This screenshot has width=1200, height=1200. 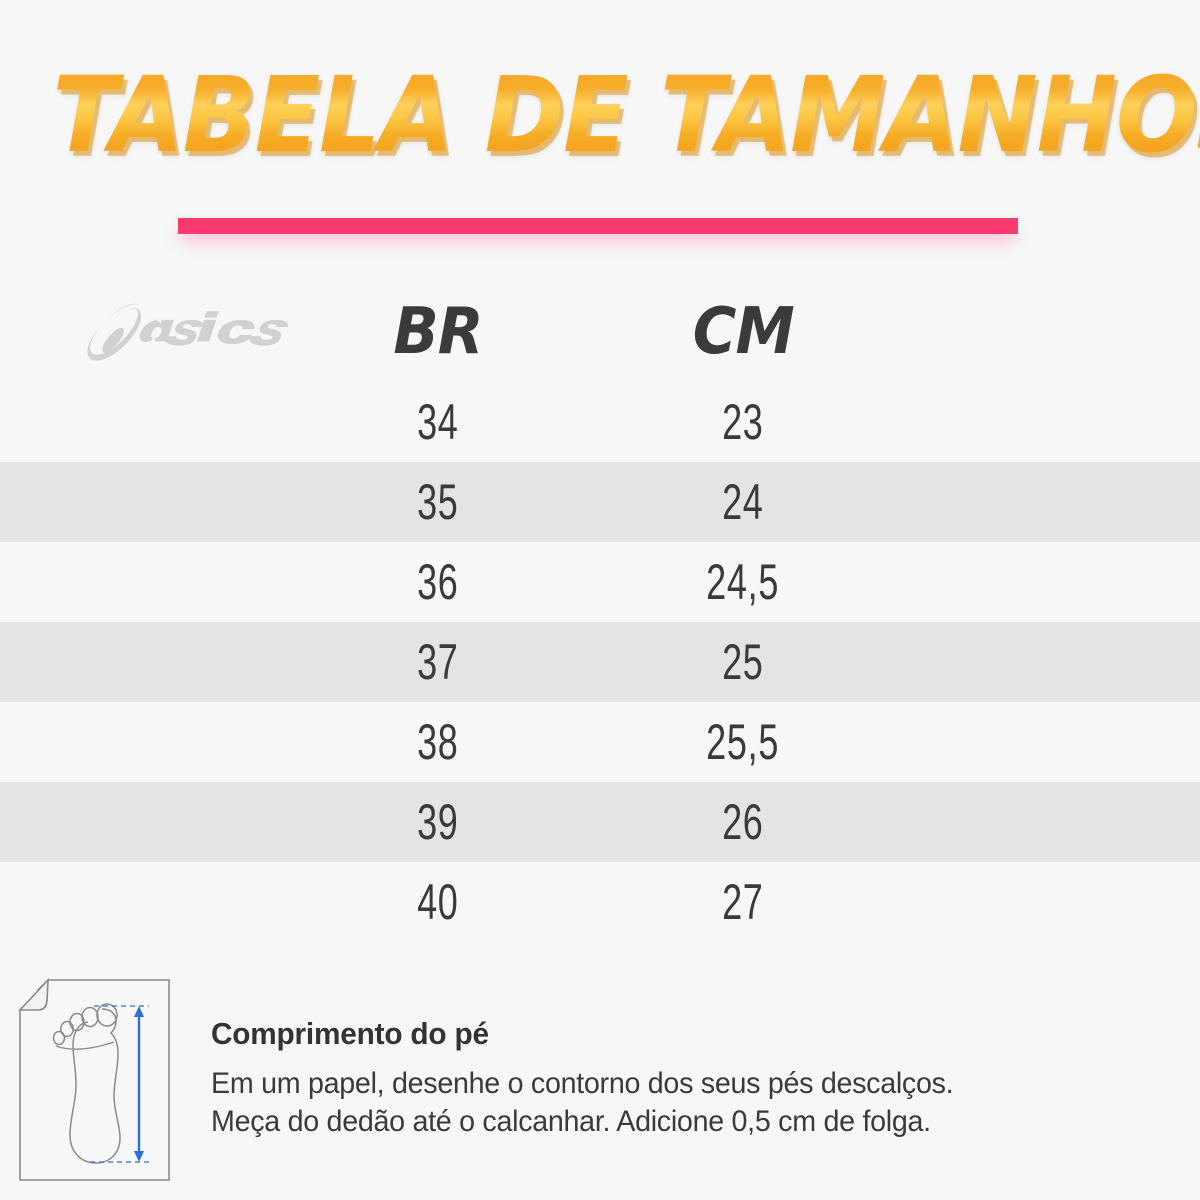 I want to click on cell-br: 35, so click(x=438, y=502).